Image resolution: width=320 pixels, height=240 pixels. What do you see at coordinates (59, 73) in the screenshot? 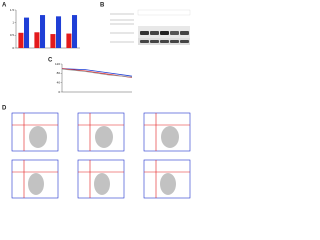
I see `y-tick-label: 80` at bounding box center [59, 73].